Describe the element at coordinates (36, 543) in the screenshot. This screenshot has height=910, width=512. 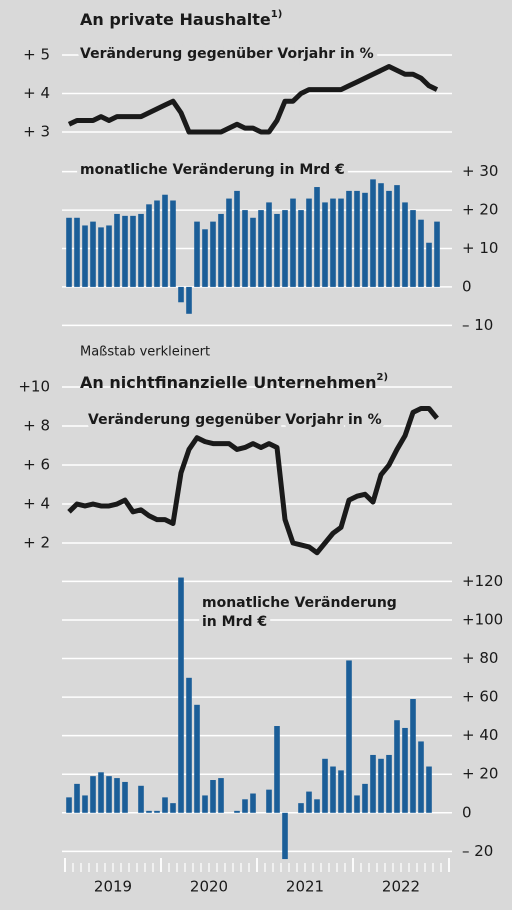
I see `y-tick-label: + 2` at that location.